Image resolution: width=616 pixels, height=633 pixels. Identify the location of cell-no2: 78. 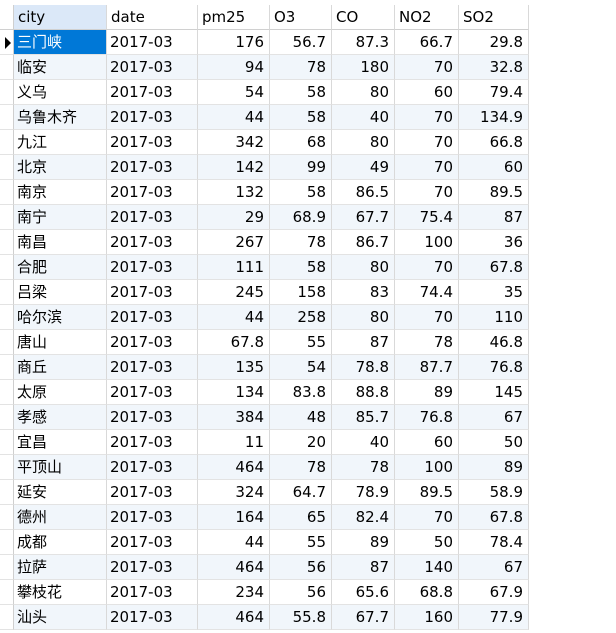
(427, 342).